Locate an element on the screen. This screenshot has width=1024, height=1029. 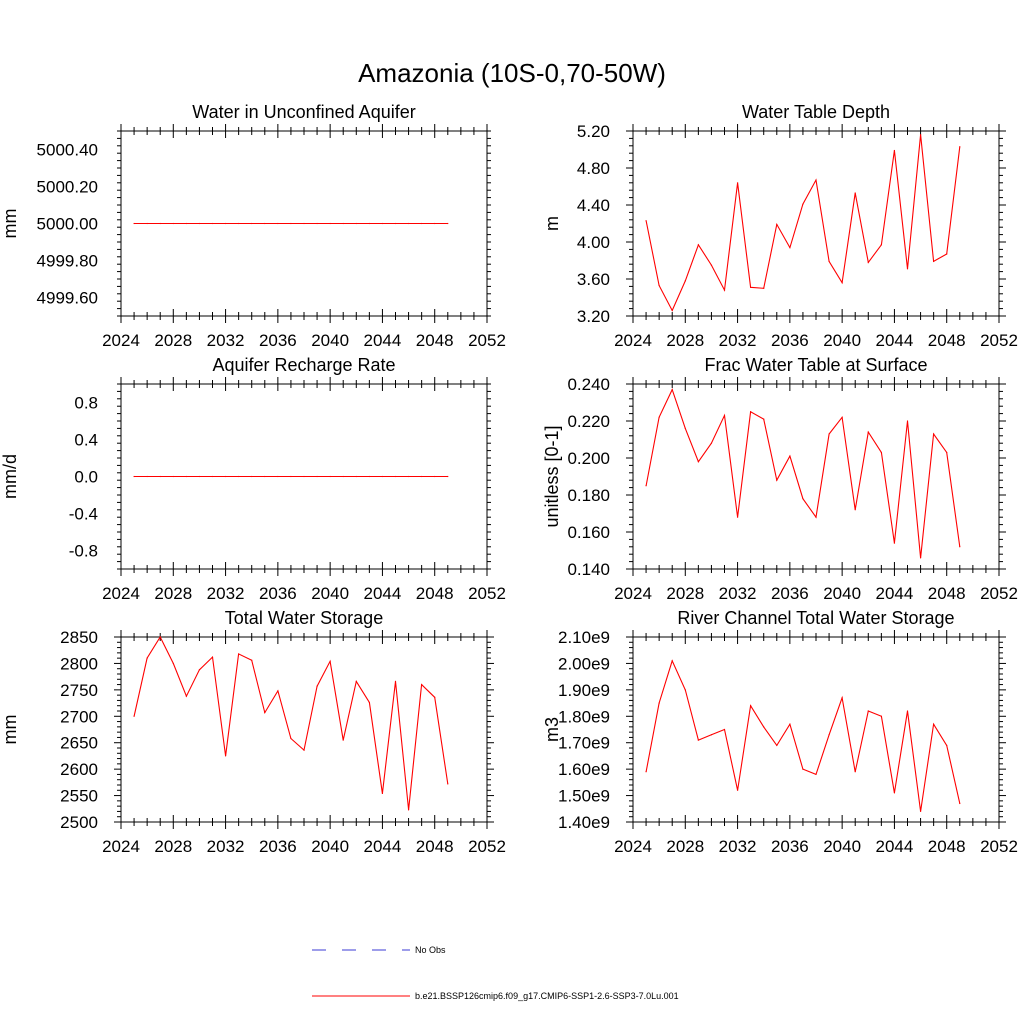
chart-title: Total Water Storage is located at coordinates (304, 618).